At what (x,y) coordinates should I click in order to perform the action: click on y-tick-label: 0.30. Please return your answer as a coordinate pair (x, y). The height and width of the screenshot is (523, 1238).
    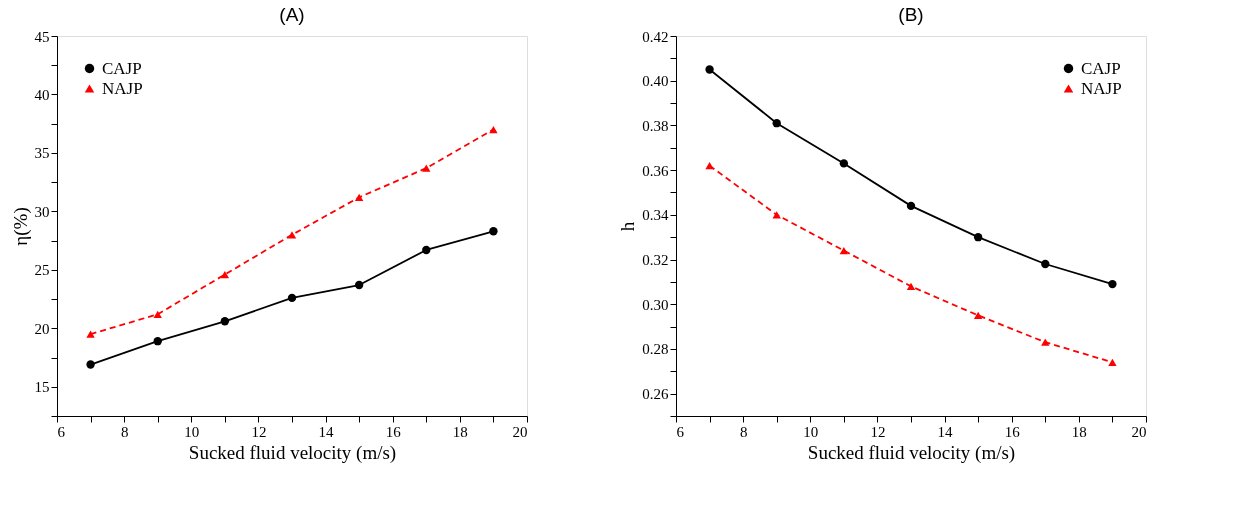
    Looking at the image, I should click on (655, 304).